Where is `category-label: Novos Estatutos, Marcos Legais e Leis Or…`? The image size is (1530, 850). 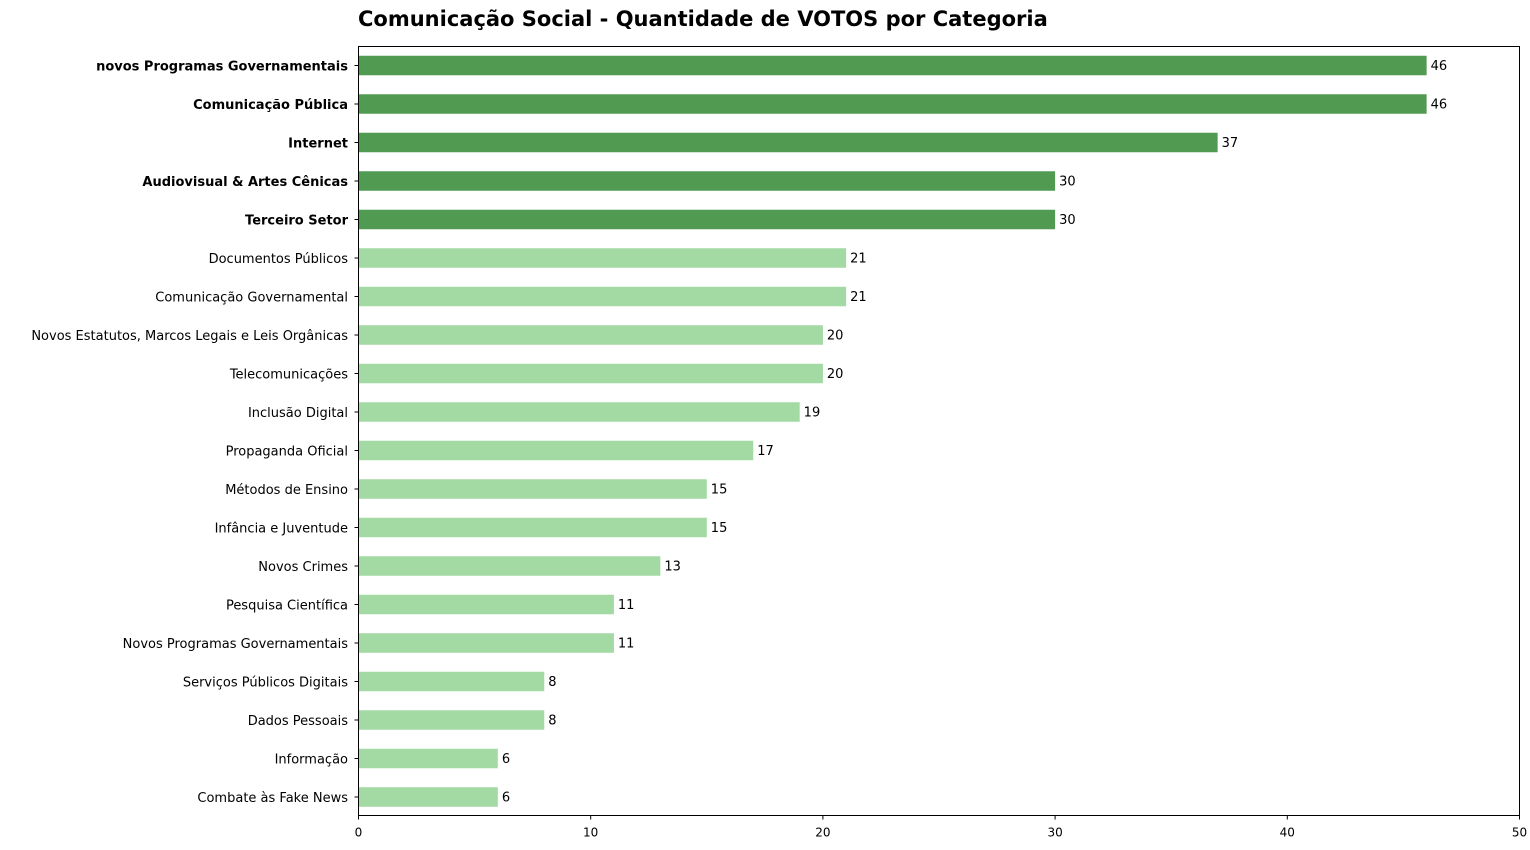 category-label: Novos Estatutos, Marcos Legais e Leis Or… is located at coordinates (189, 336).